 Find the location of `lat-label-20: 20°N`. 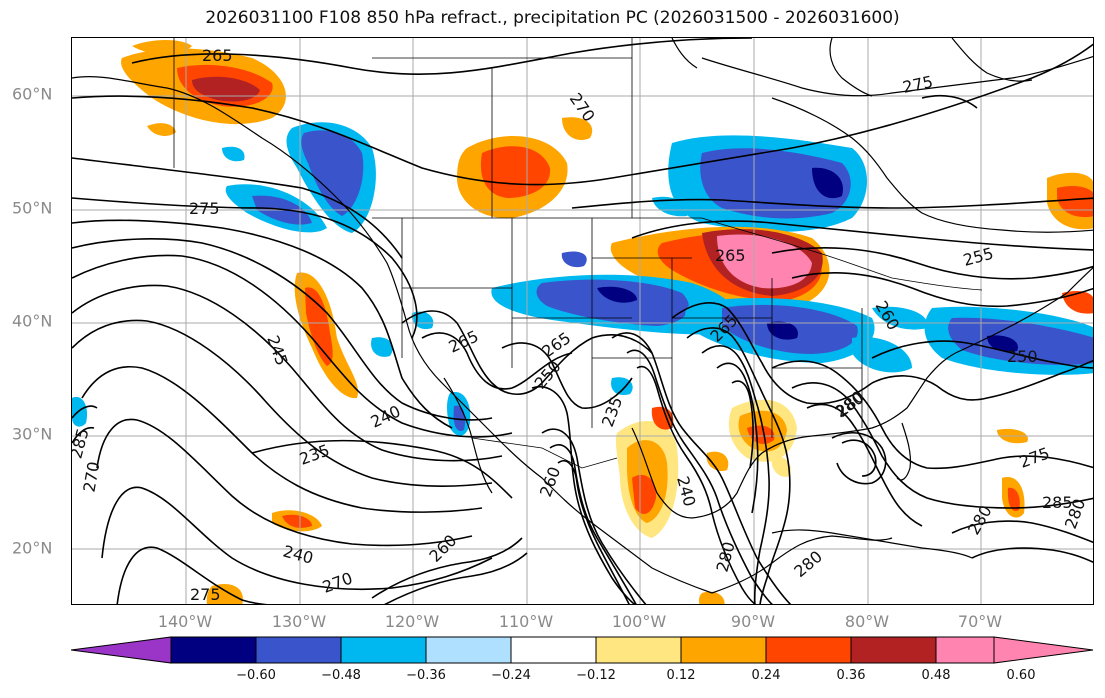

lat-label-20: 20°N is located at coordinates (32, 548).